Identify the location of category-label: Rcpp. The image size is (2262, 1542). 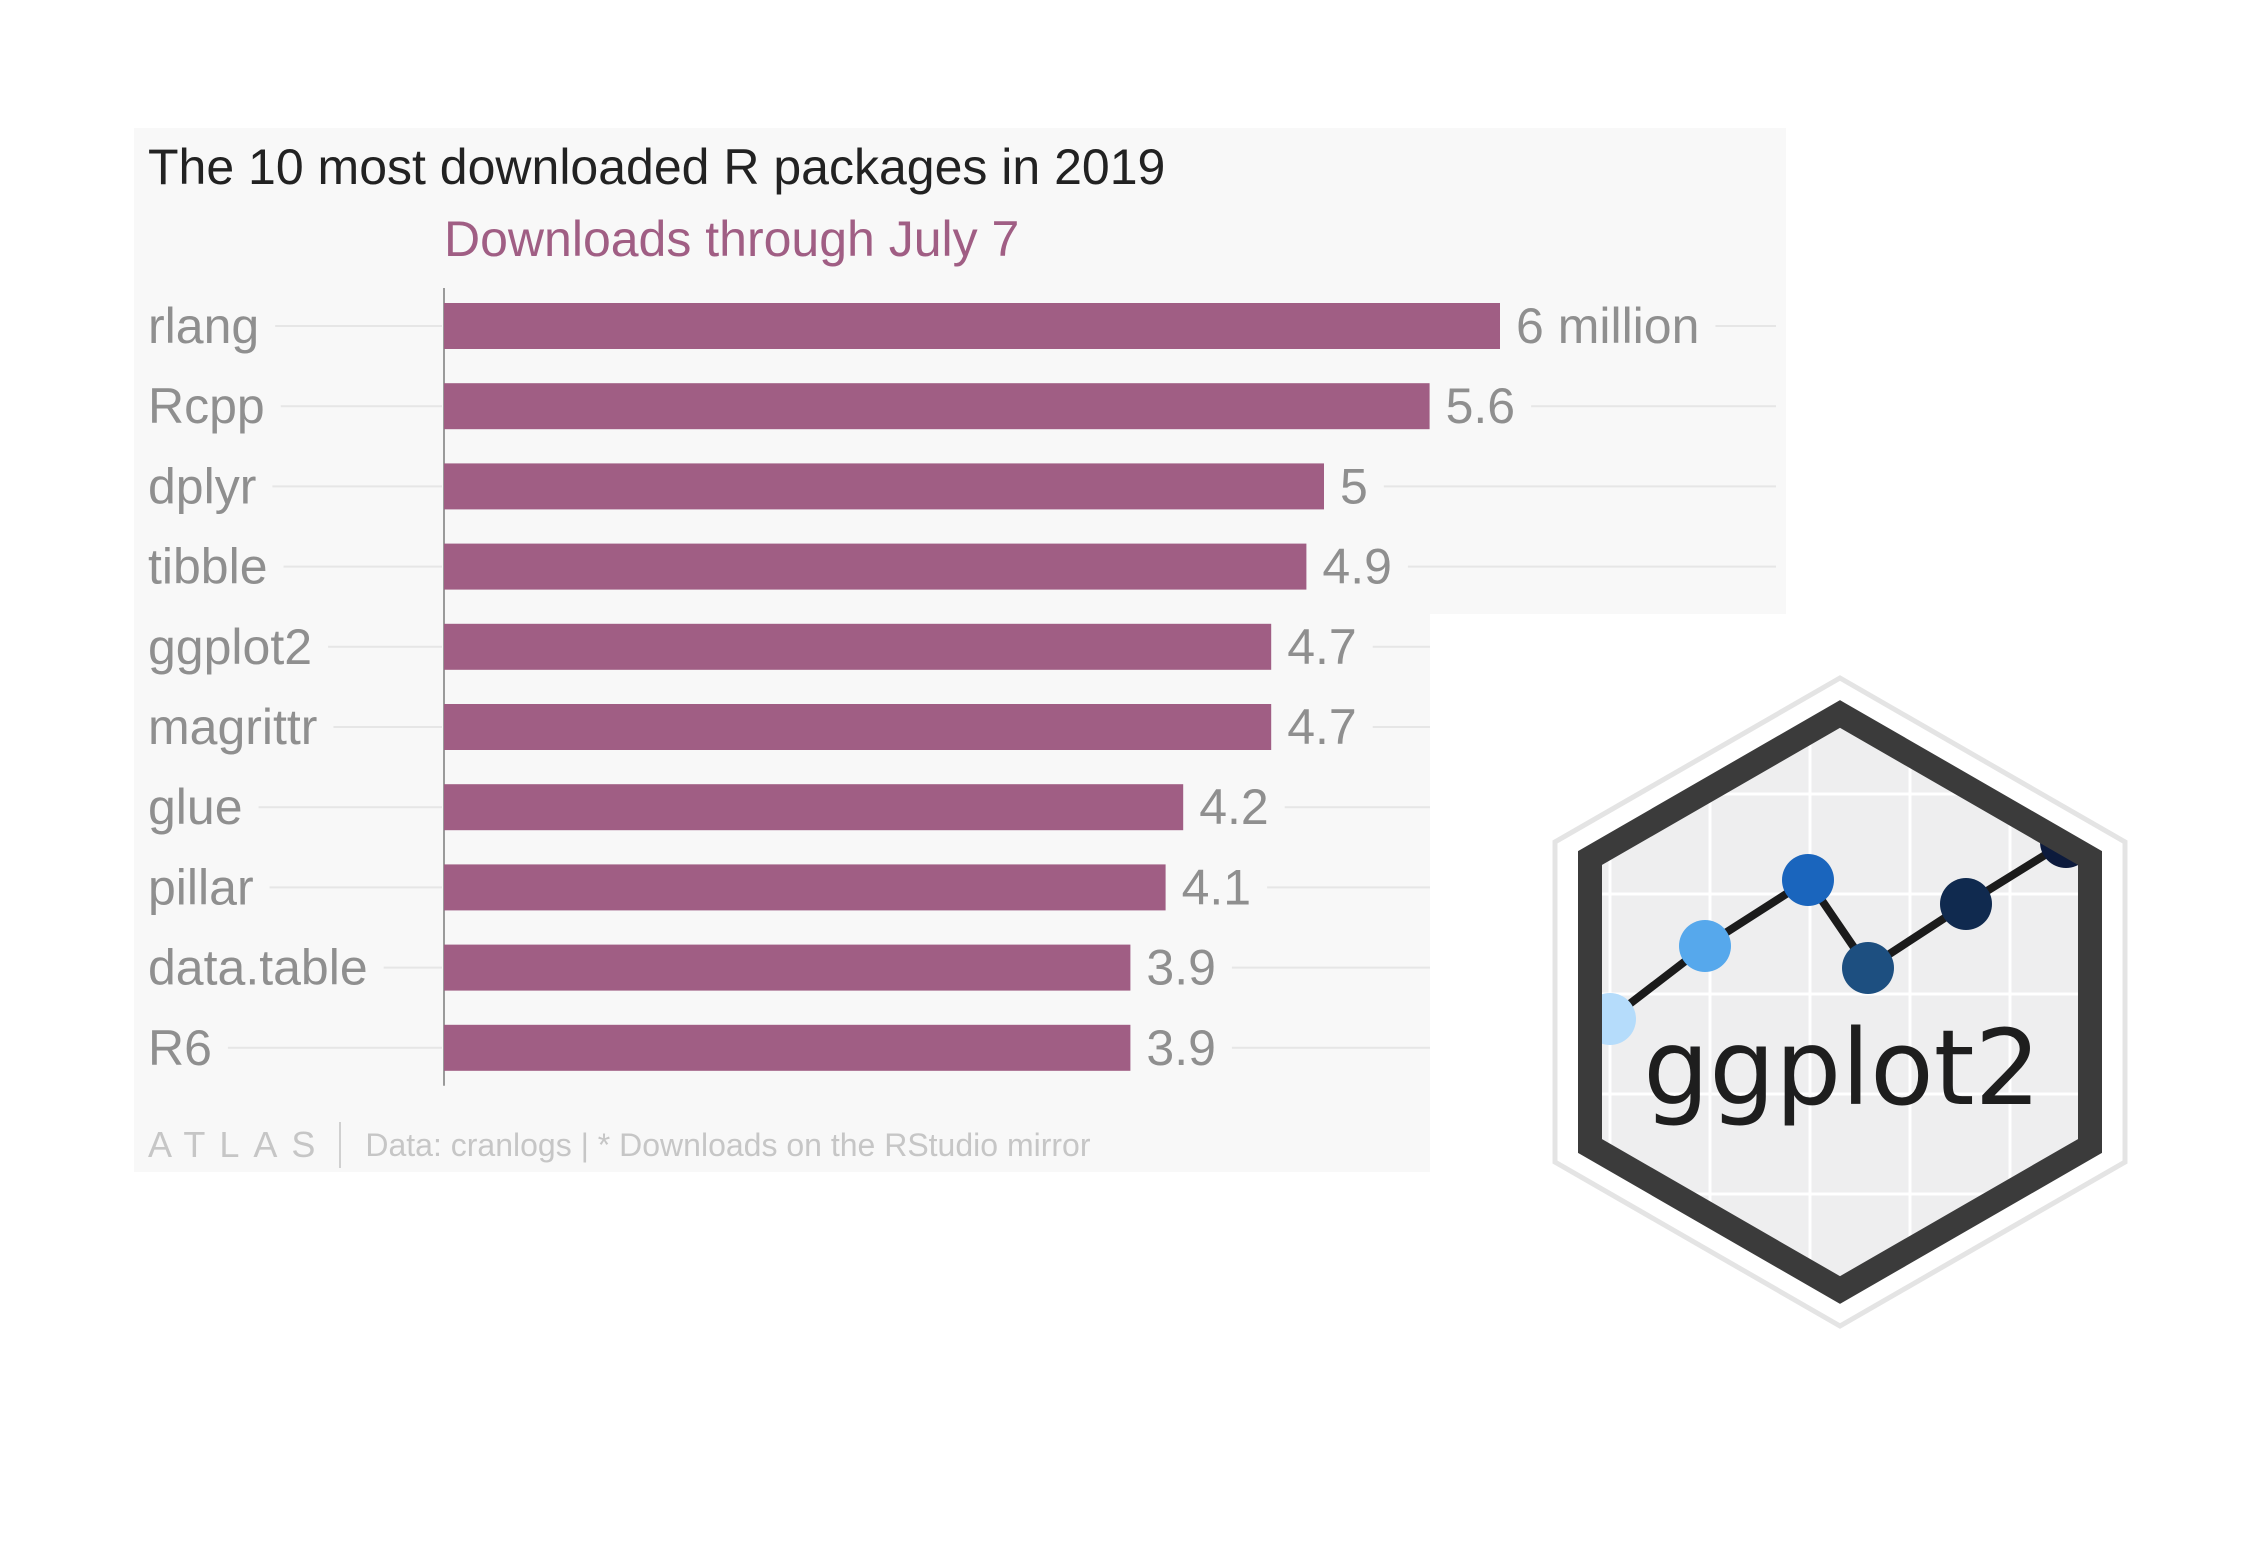
(206, 406).